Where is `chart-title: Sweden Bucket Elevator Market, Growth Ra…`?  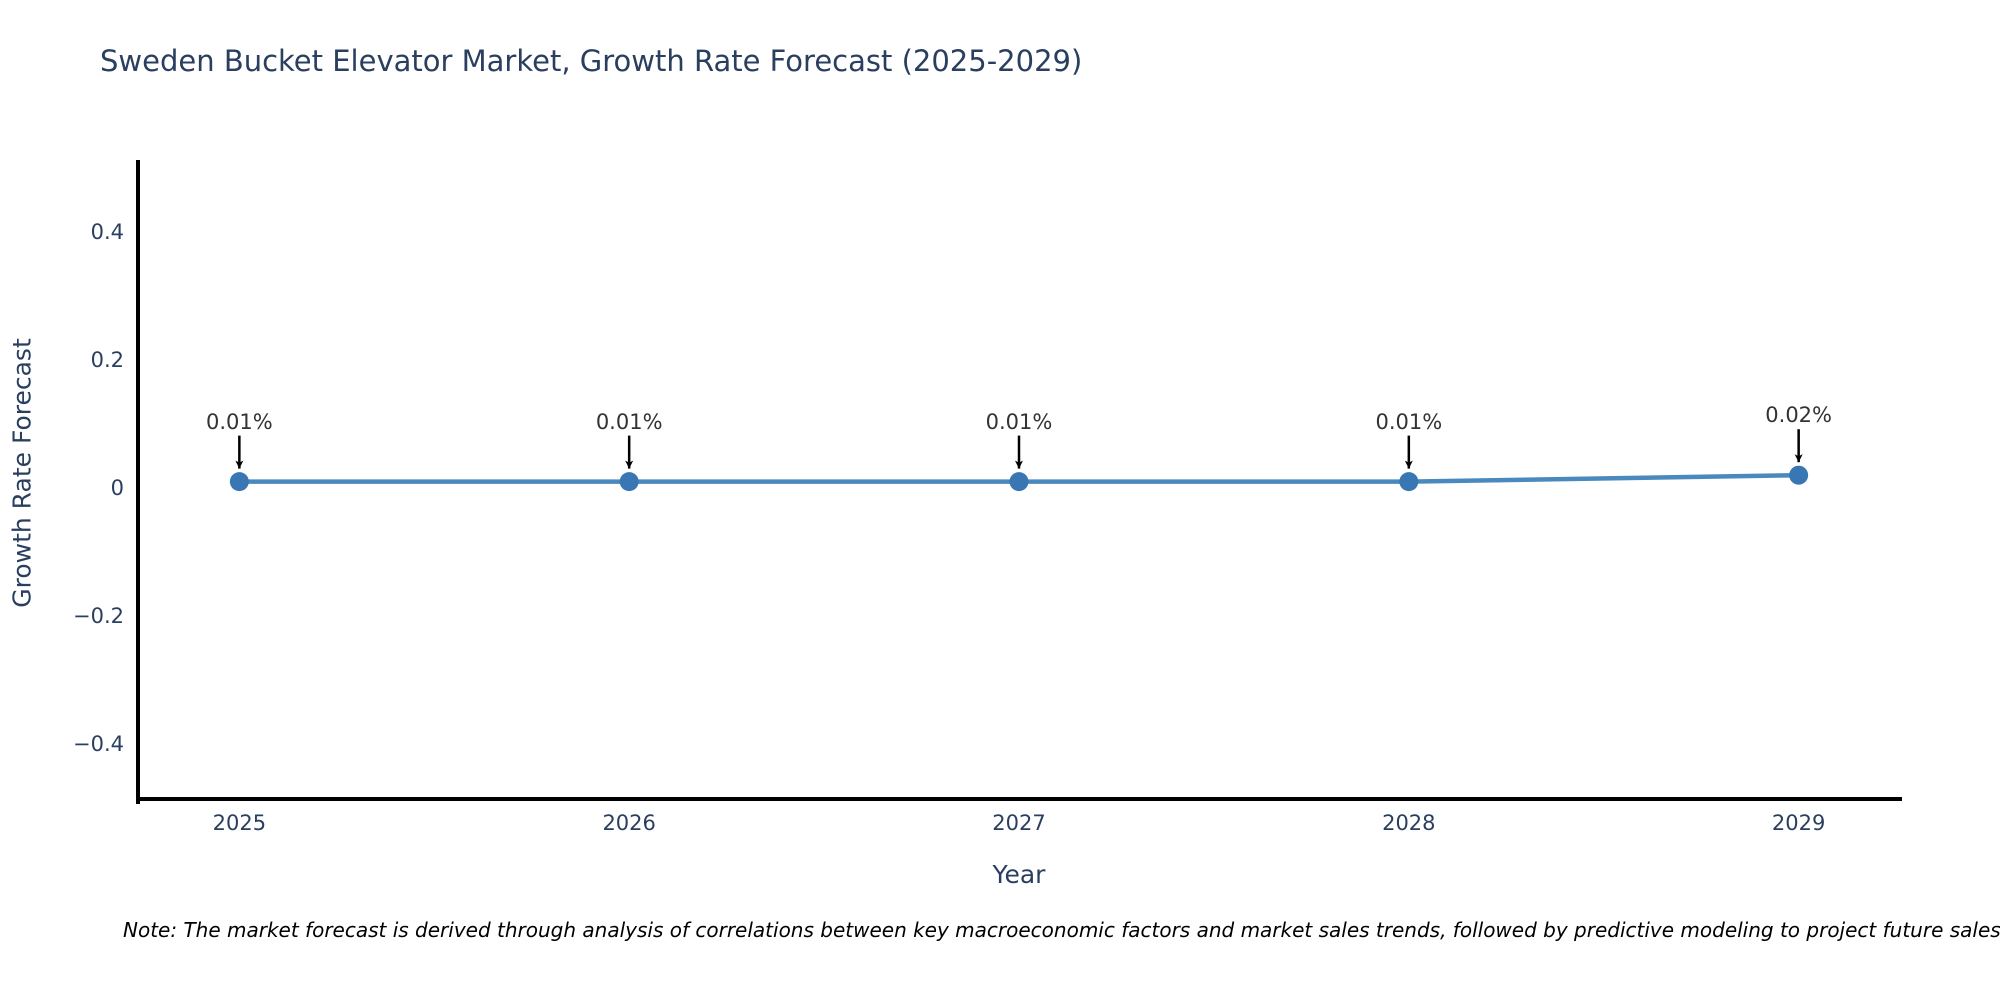
chart-title: Sweden Bucket Elevator Market, Growth Ra… is located at coordinates (591, 61).